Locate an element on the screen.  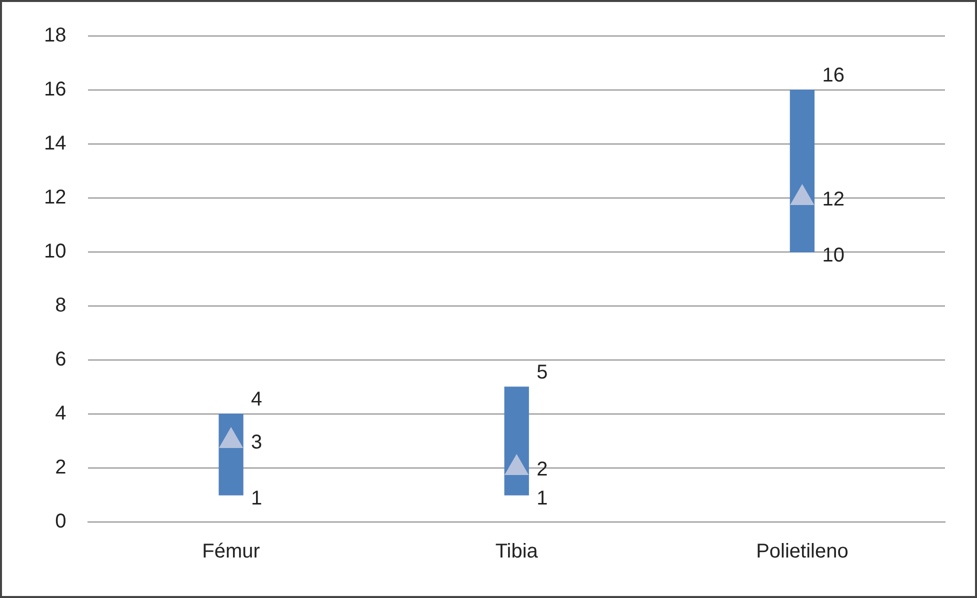
annotation: 5 is located at coordinates (542, 373).